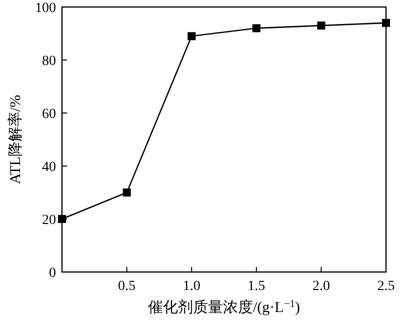 The height and width of the screenshot is (323, 400). I want to click on y-tick-label: 20, so click(49, 220).